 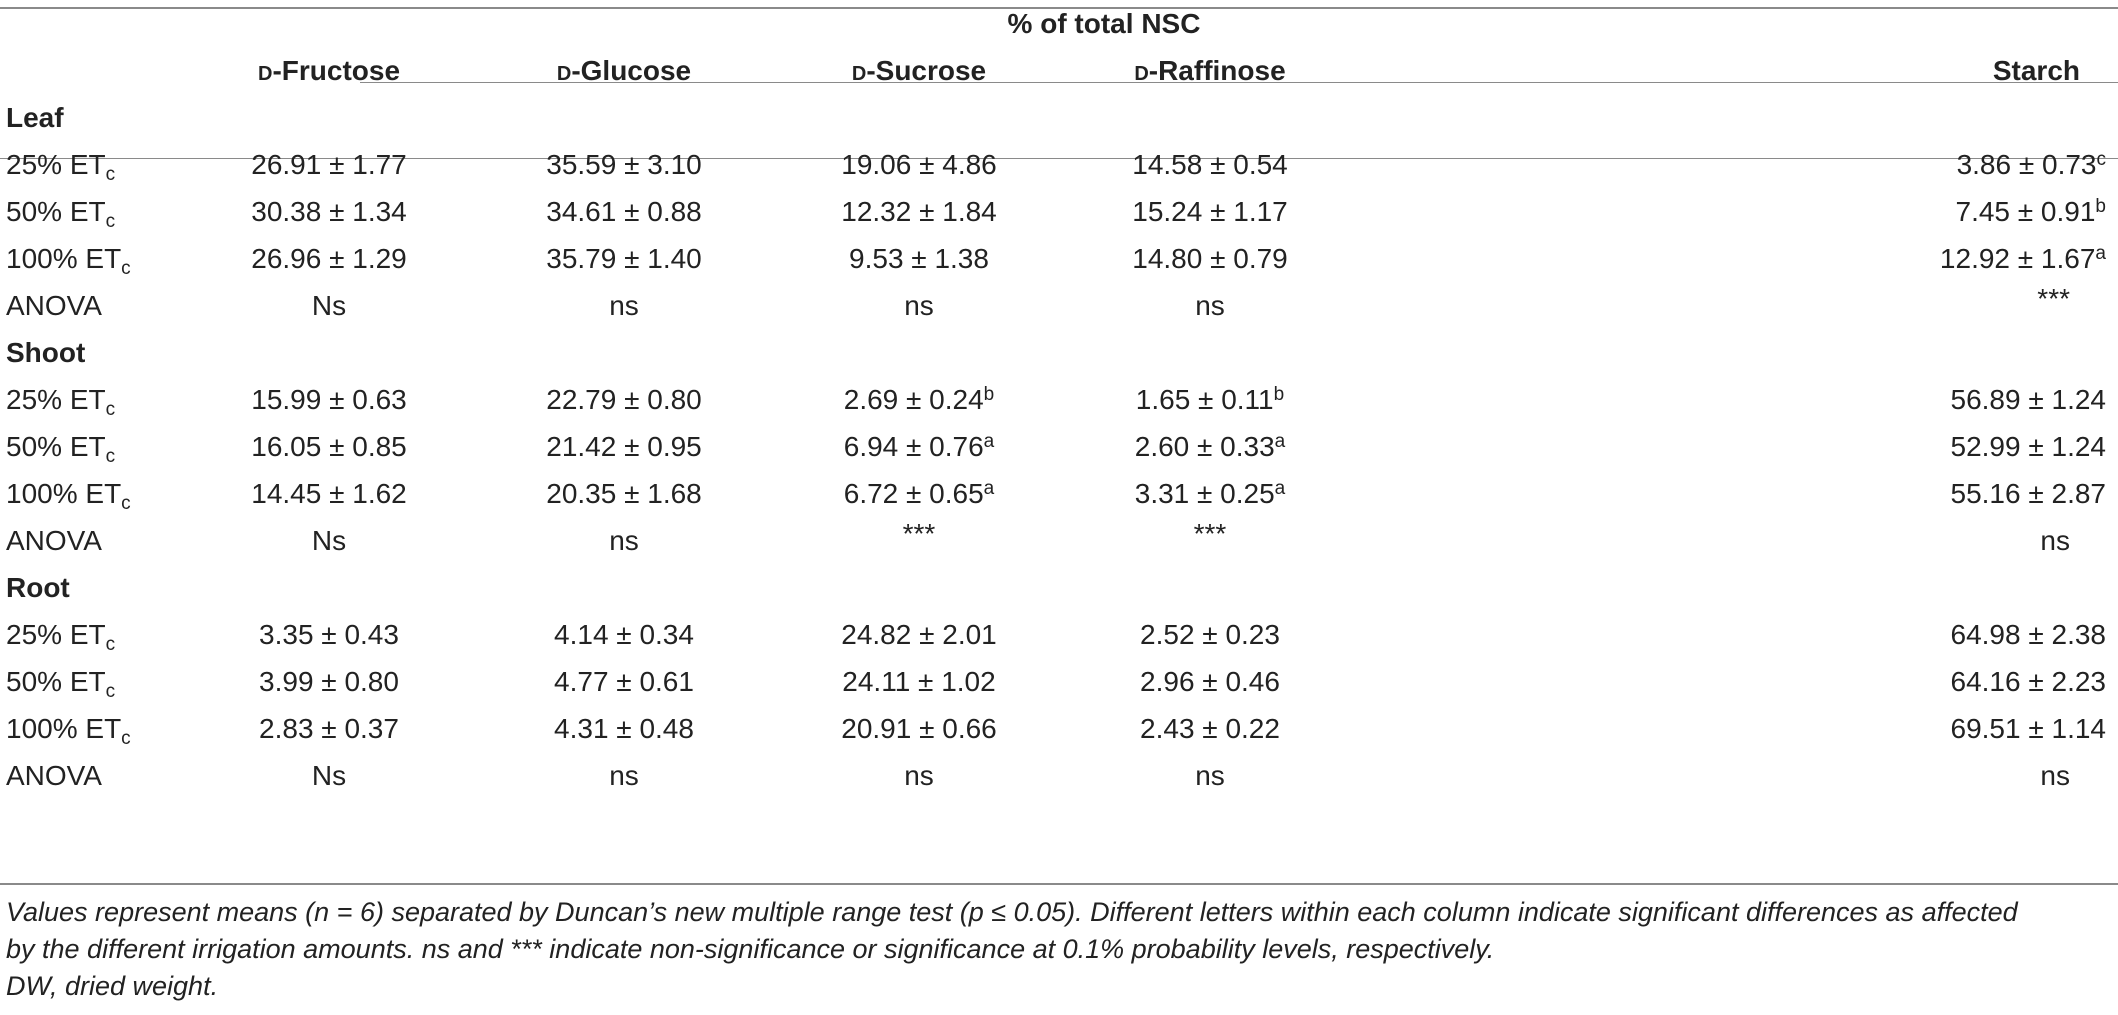 What do you see at coordinates (624, 493) in the screenshot?
I see `cell-value: 20.35 ± 1.68` at bounding box center [624, 493].